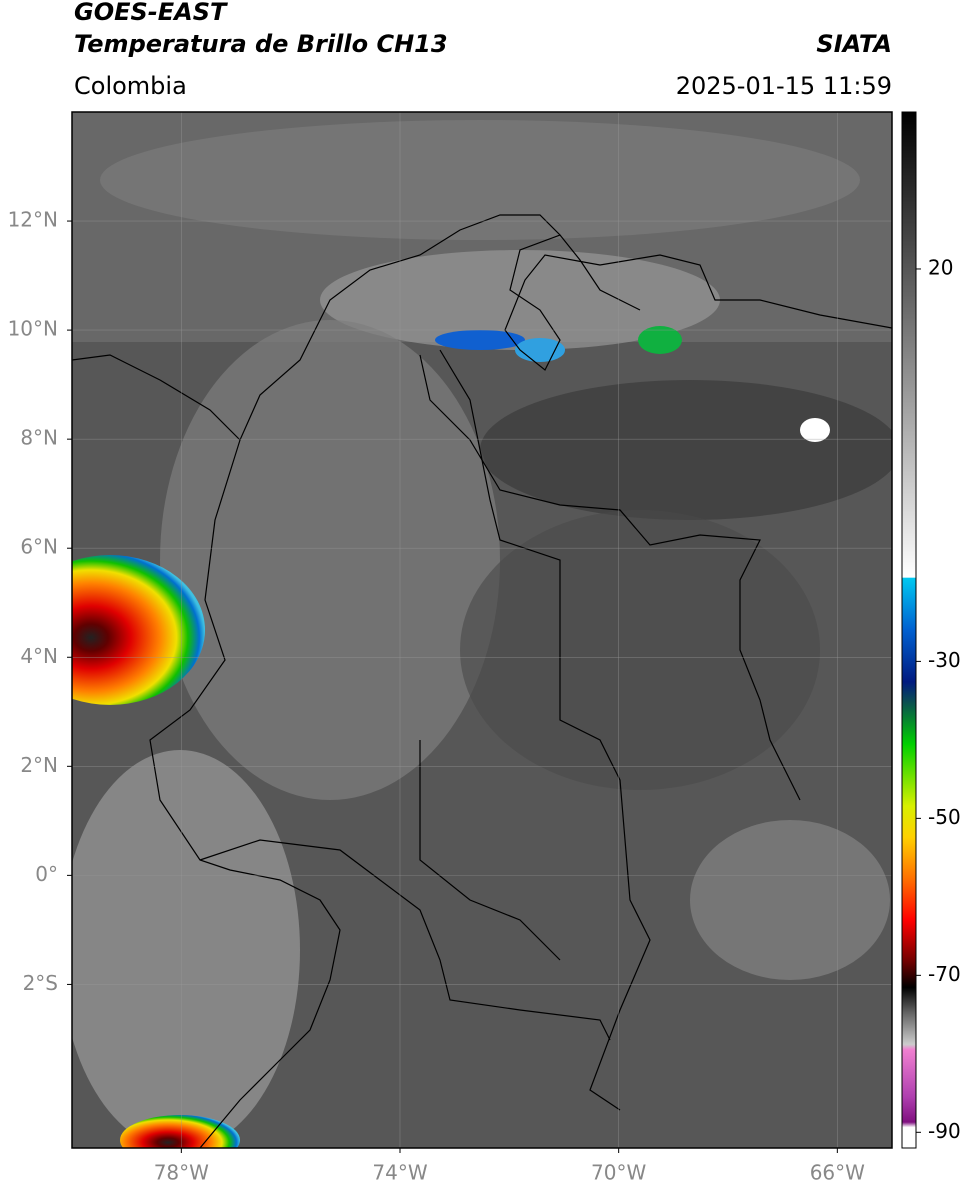  What do you see at coordinates (618, 1173) in the screenshot?
I see `x-tick-label: 70°W` at bounding box center [618, 1173].